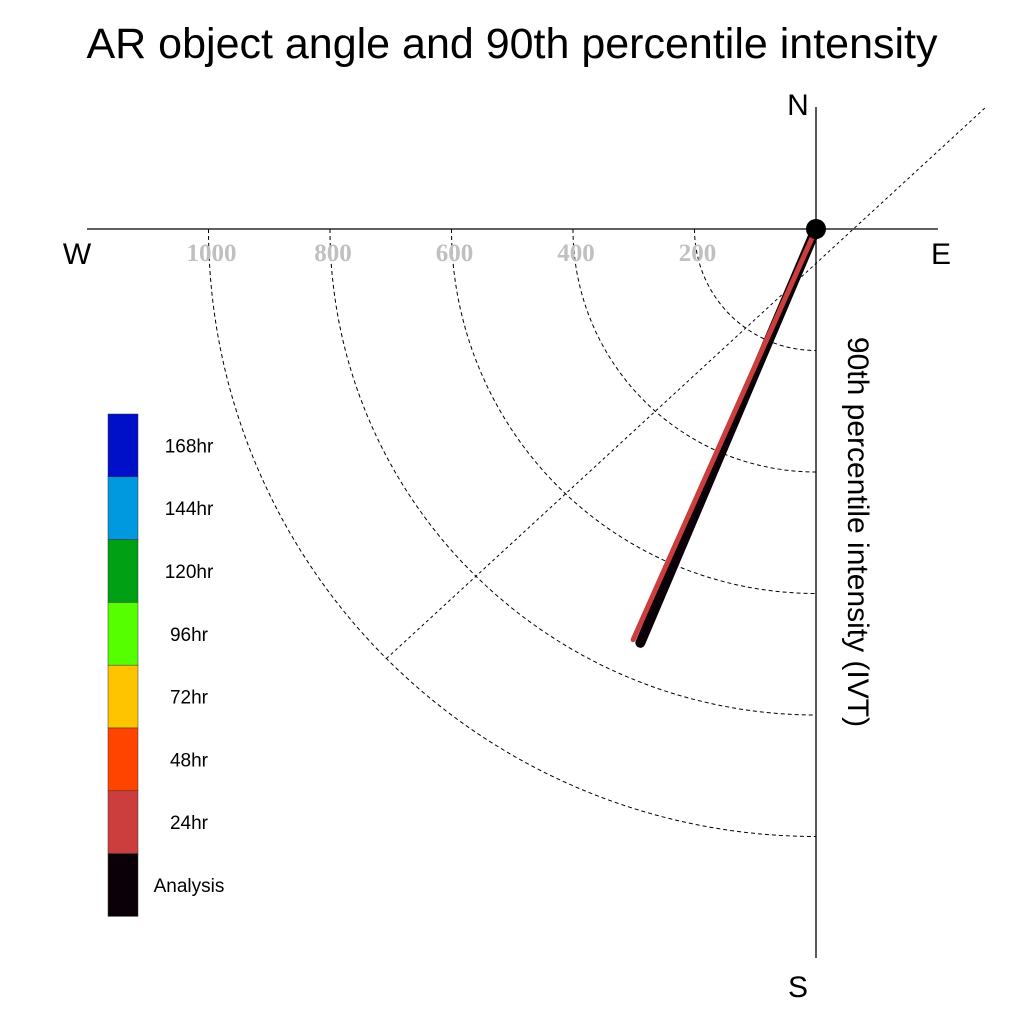 The height and width of the screenshot is (1024, 1024). What do you see at coordinates (857, 532) in the screenshot?
I see `y-axis-label: 90th percentile intensity (IVT)` at bounding box center [857, 532].